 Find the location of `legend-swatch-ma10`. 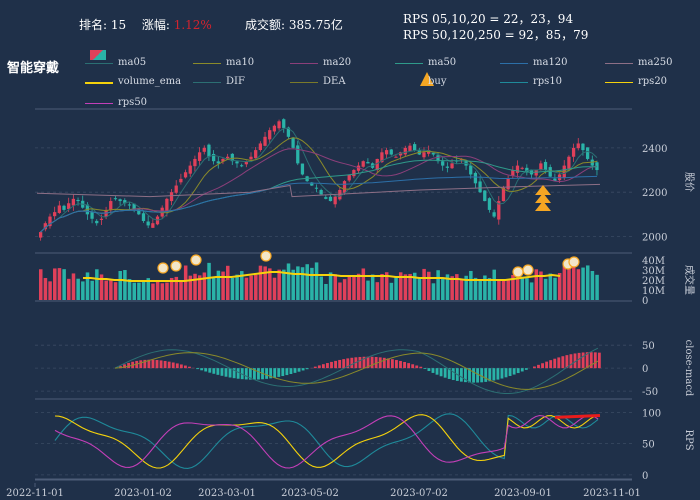

legend-swatch-ma10 is located at coordinates (207, 63).